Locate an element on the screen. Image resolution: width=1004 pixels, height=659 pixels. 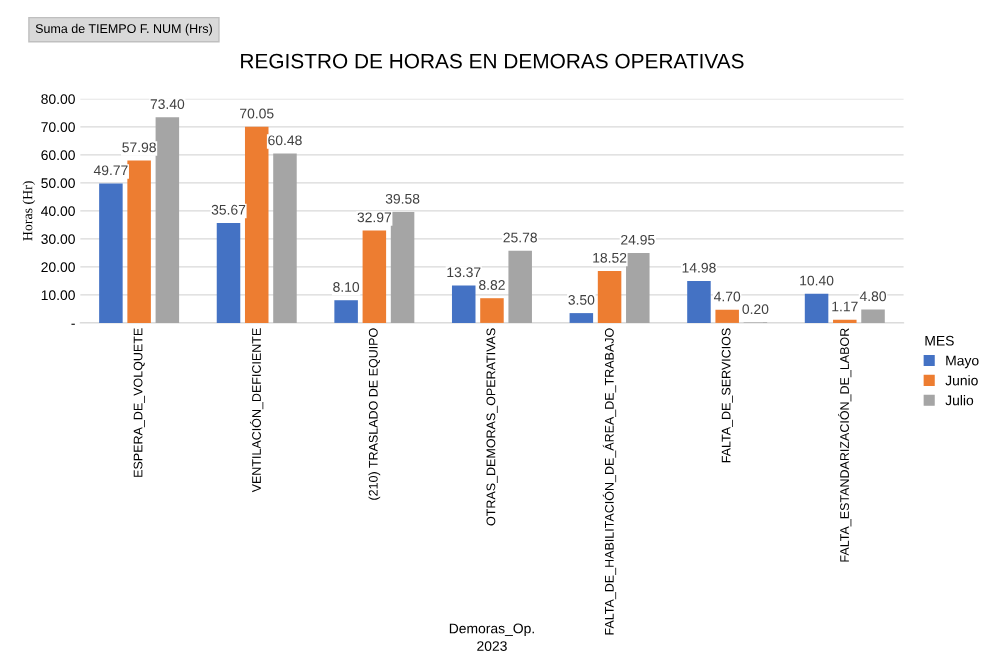
data-label: 4.70 is located at coordinates (727, 296).